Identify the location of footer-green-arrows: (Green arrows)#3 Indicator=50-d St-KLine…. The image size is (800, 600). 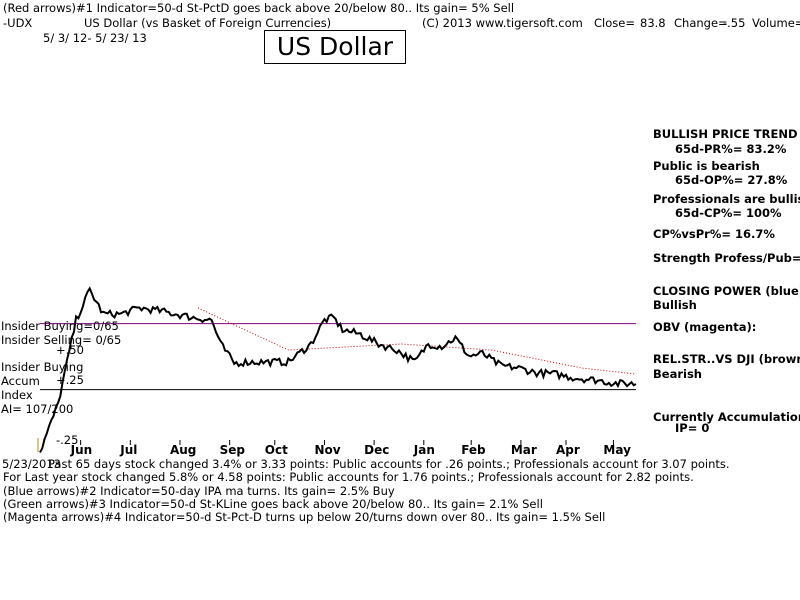
(273, 504).